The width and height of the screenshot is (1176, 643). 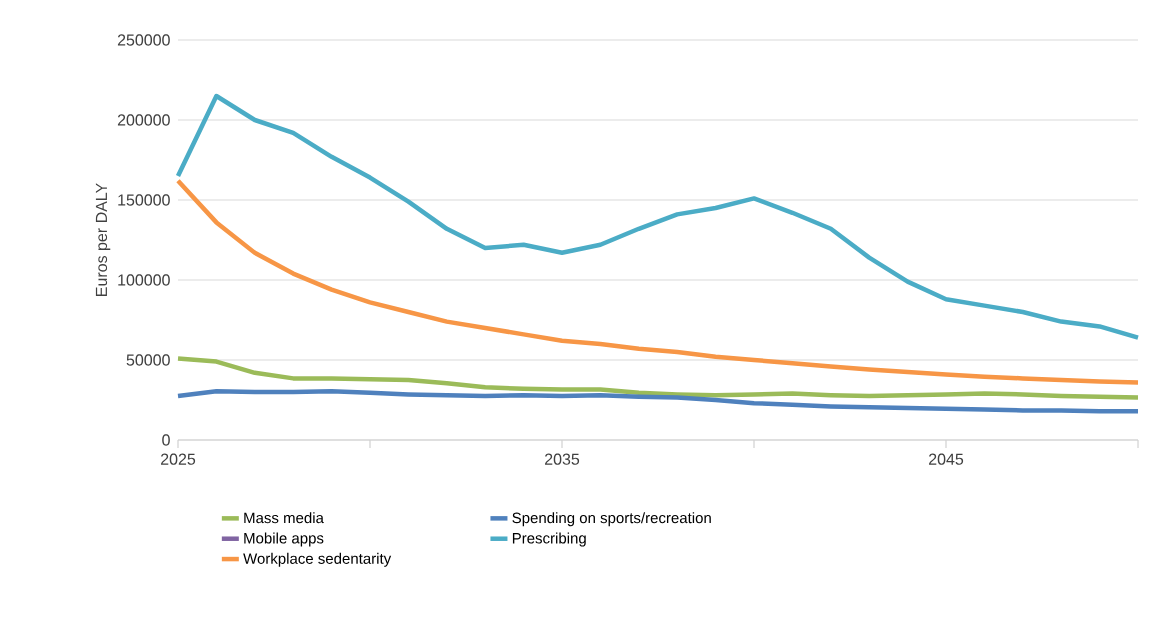 I want to click on y-tick-label: 250000, so click(x=143, y=40).